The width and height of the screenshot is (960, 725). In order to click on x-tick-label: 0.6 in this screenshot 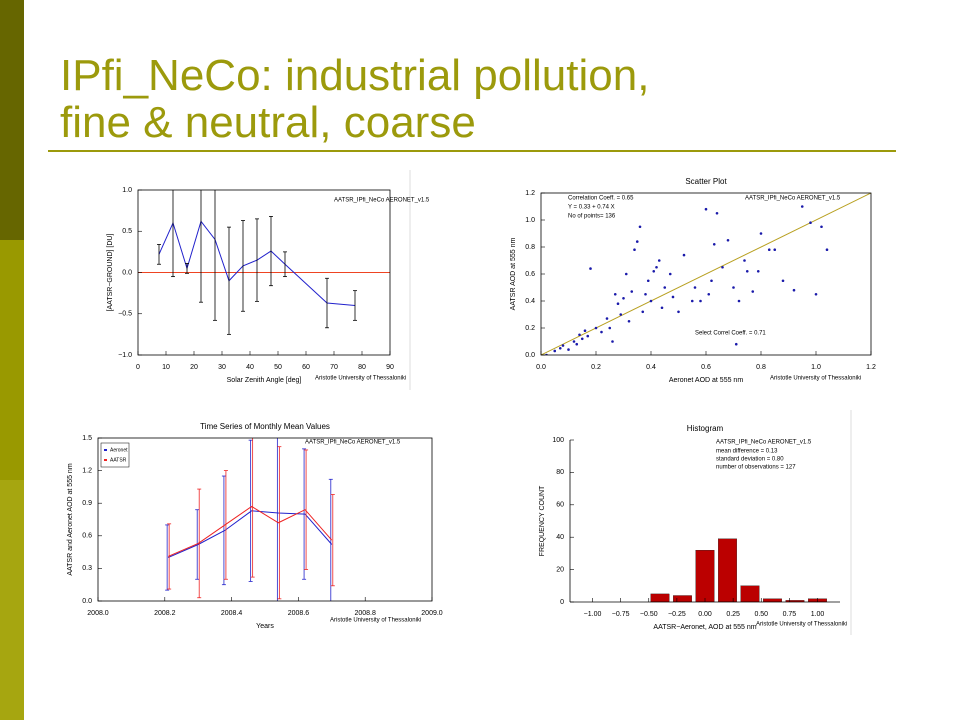, I will do `click(706, 367)`.